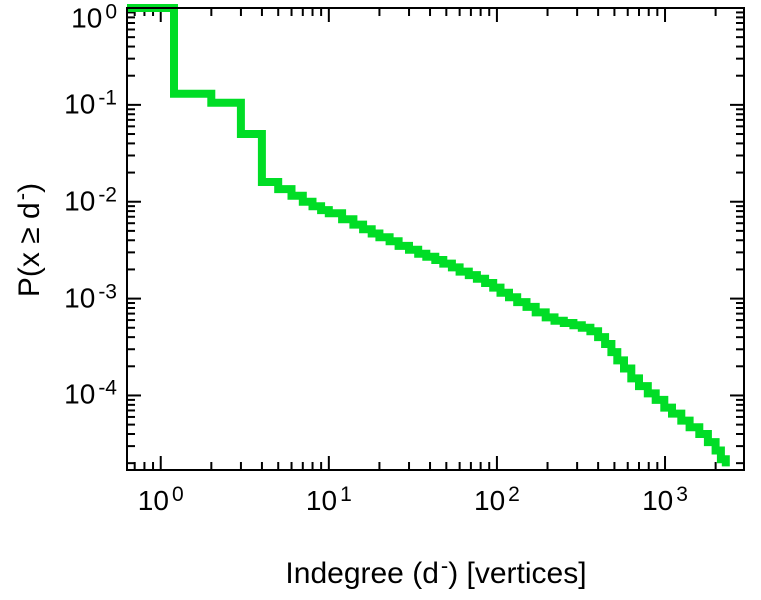 Image resolution: width=761 pixels, height=600 pixels. I want to click on y-tick-label: 10 -1, so click(90, 103).